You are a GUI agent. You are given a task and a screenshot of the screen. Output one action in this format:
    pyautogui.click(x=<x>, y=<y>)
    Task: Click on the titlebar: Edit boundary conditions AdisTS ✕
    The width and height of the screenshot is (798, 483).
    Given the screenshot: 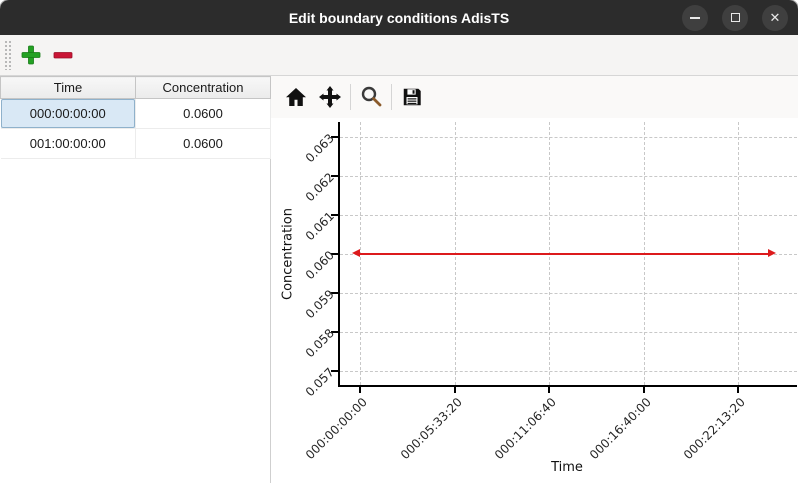 What is the action you would take?
    pyautogui.click(x=399, y=17)
    